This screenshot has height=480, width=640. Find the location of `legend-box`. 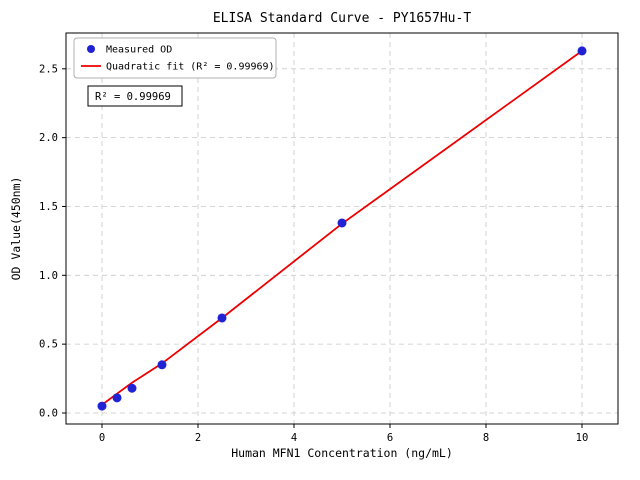

legend-box is located at coordinates (175, 58).